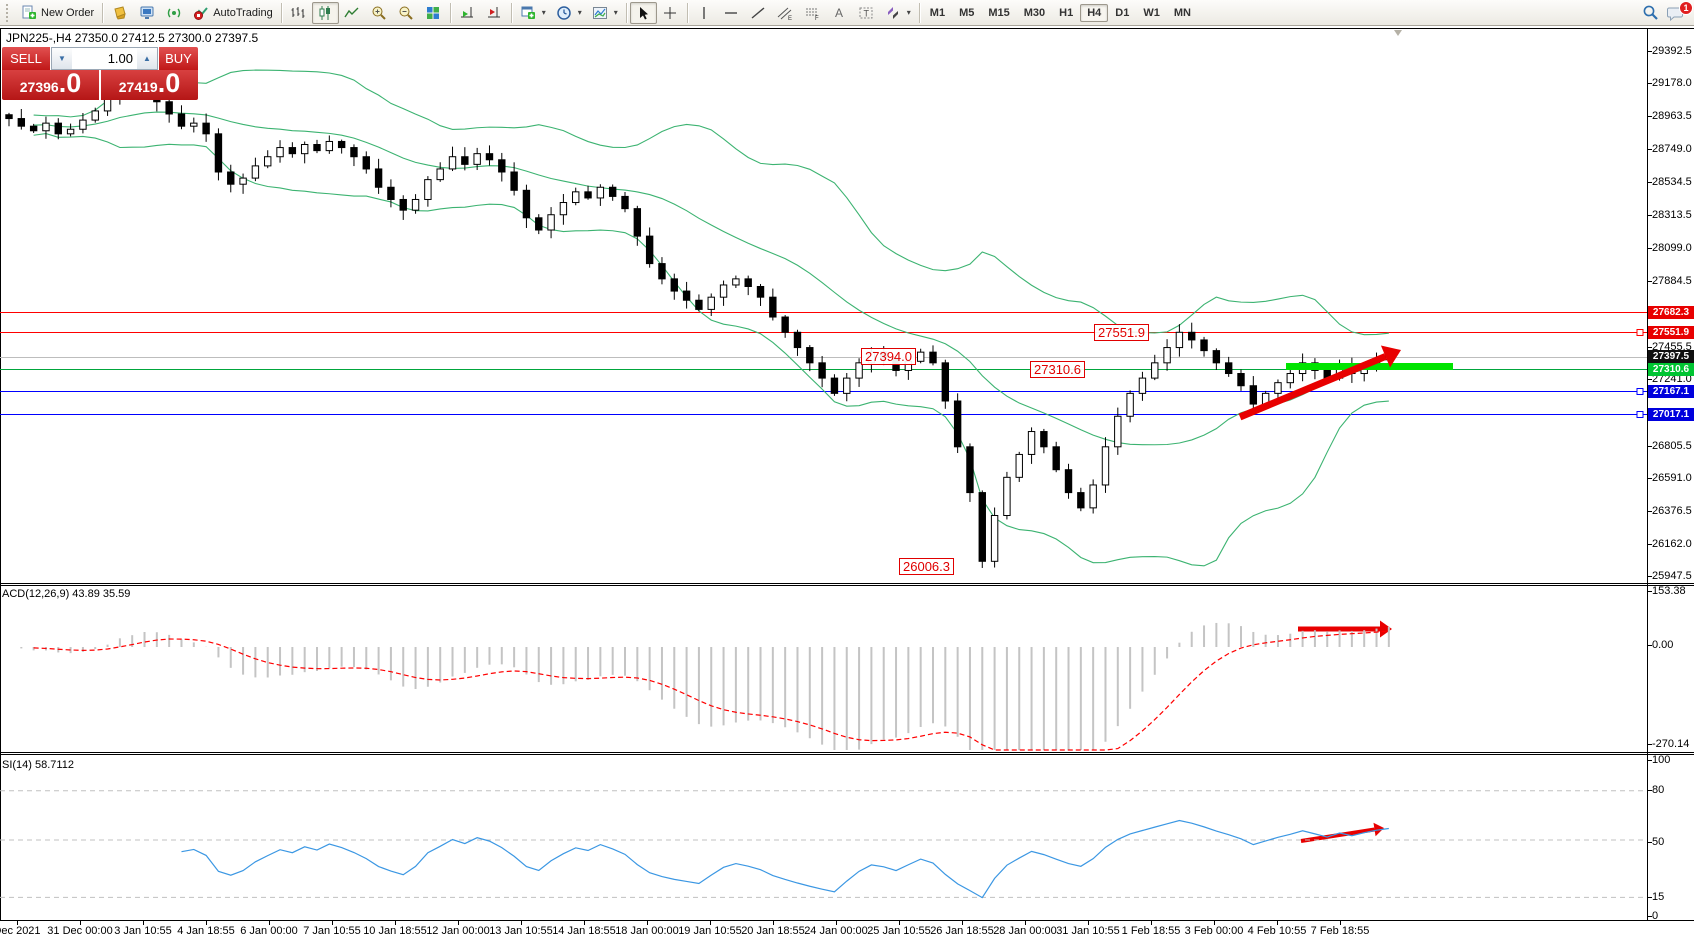 This screenshot has height=943, width=1694. What do you see at coordinates (1650, 13) in the screenshot?
I see `search-icon` at bounding box center [1650, 13].